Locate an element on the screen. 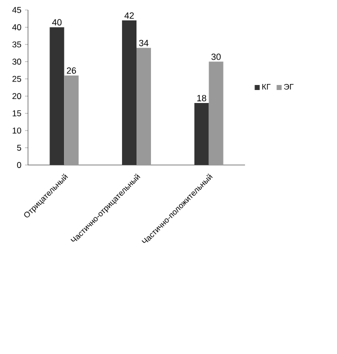 This screenshot has width=337, height=354. y-tick-label: 20 is located at coordinates (17, 96).